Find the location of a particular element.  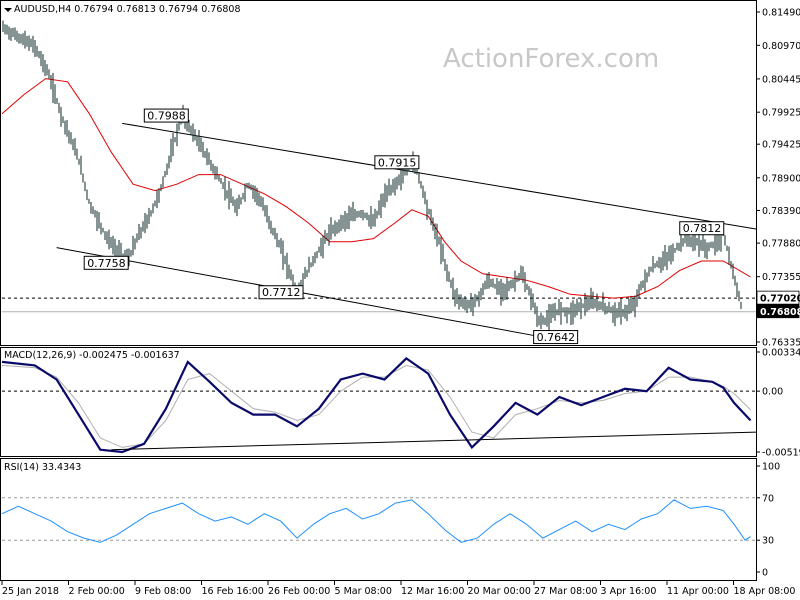

time-tick-label: 11 Apr 00:00 is located at coordinates (698, 591).